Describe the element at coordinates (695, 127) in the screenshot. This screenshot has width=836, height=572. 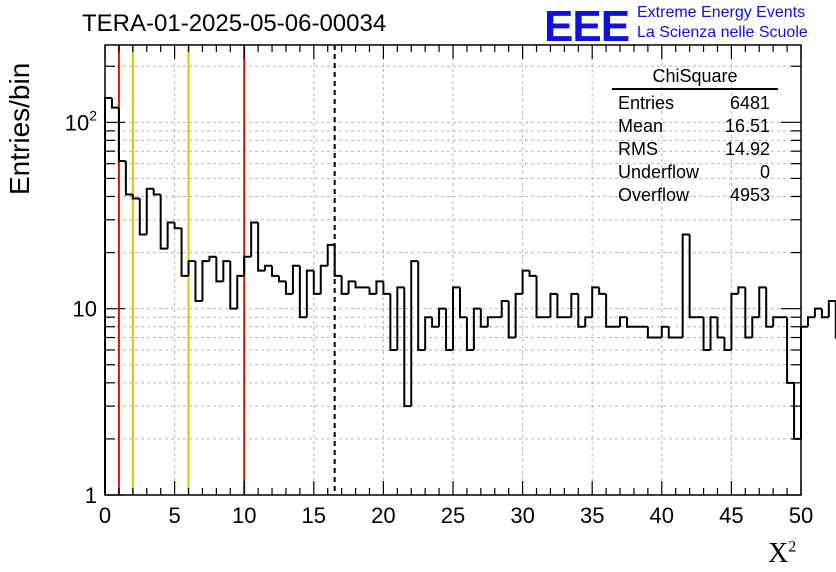
I see `stats-row: Mean 16.51` at that location.